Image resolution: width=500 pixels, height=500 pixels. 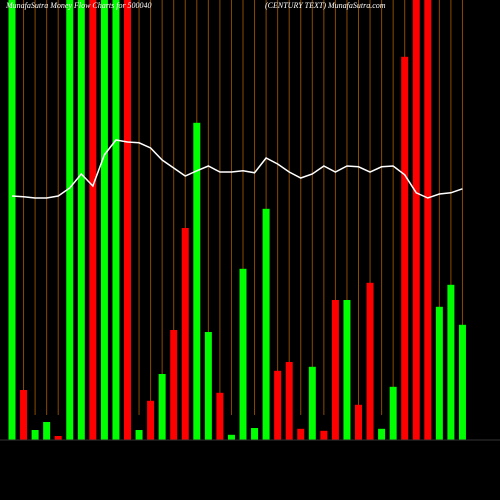 I want to click on price-line, so click(x=237, y=169).